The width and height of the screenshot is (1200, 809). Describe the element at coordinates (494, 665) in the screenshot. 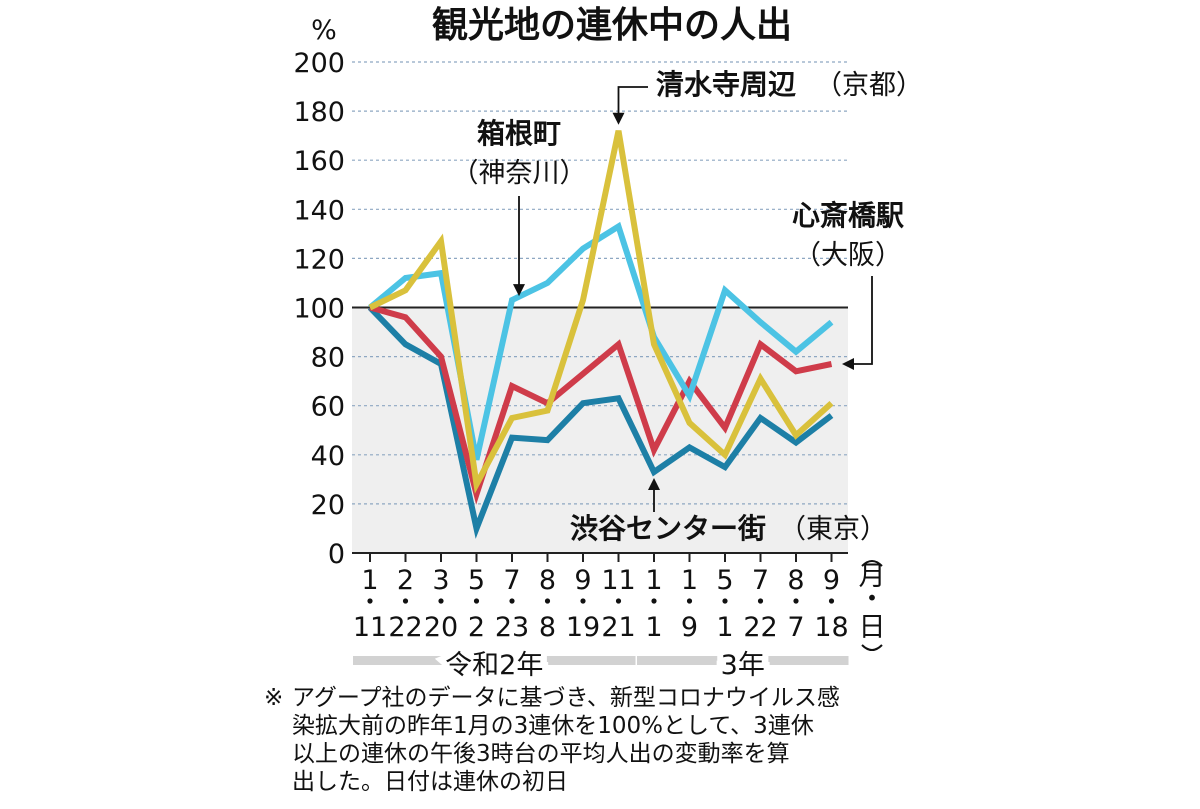

I see `year-label-0: 令和2年` at that location.